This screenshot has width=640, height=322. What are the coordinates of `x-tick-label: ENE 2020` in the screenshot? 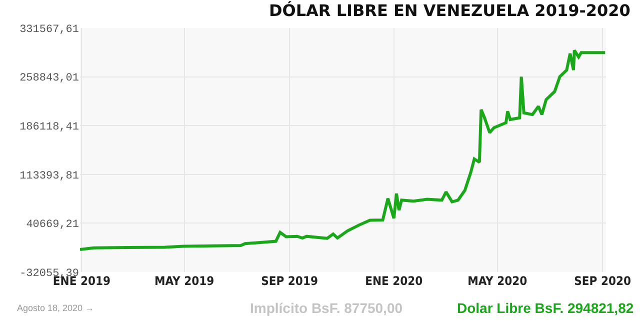 It's located at (394, 281).